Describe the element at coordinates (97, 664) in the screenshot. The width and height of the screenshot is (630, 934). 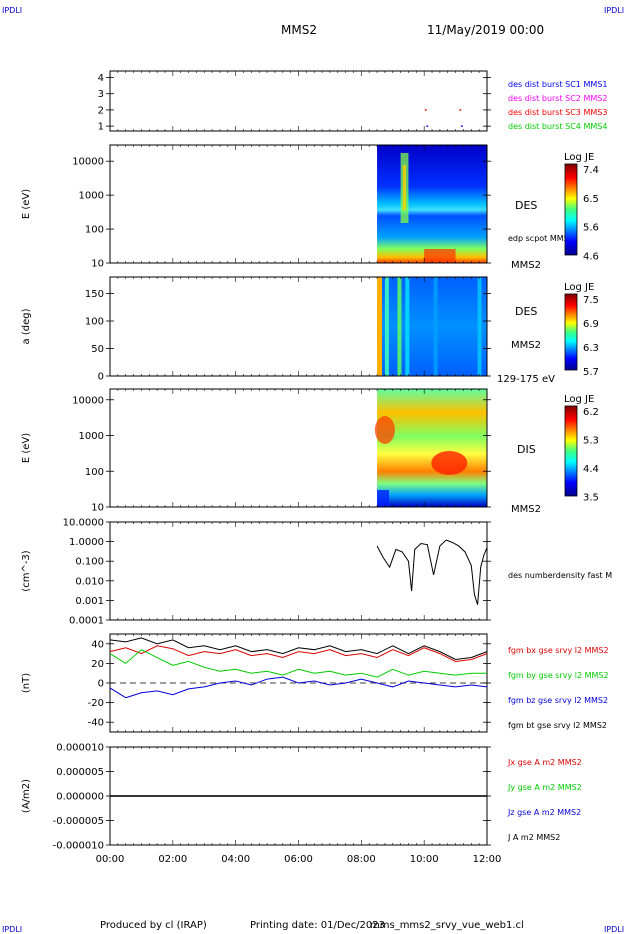
I see `bfield-tick-label: 20` at that location.